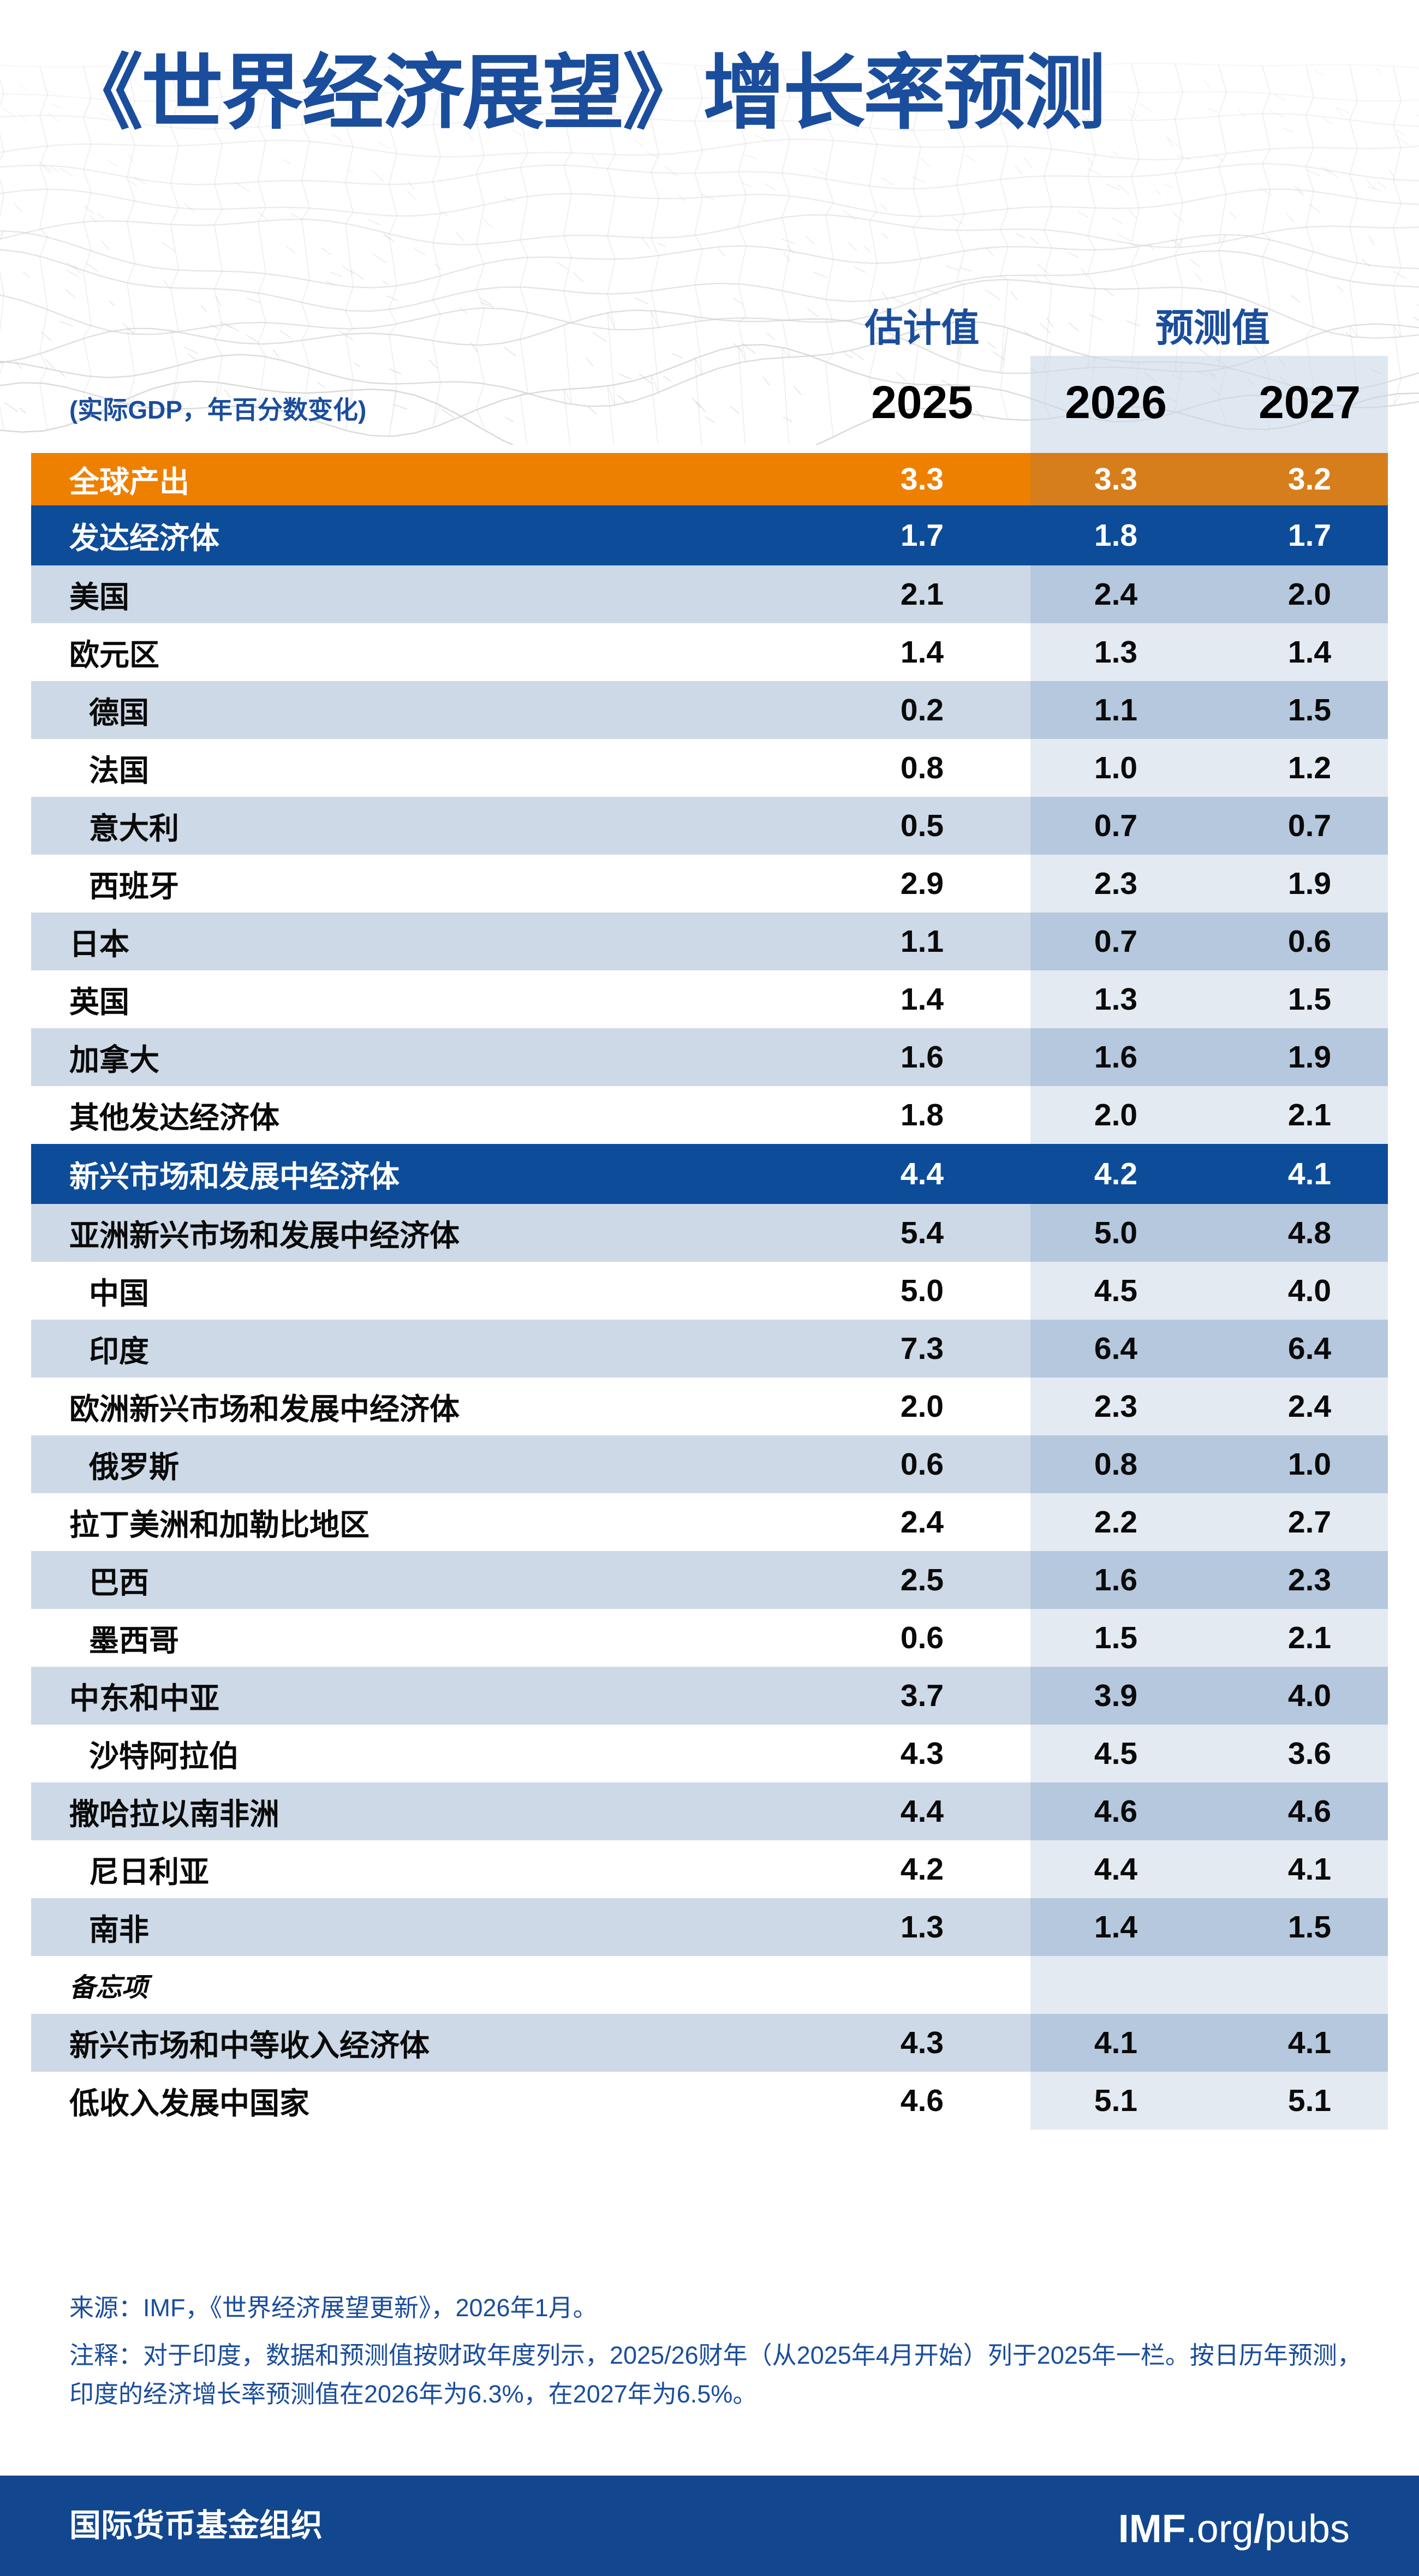 The height and width of the screenshot is (2576, 1419). Describe the element at coordinates (922, 883) in the screenshot. I see `row-value: 2.9` at that location.